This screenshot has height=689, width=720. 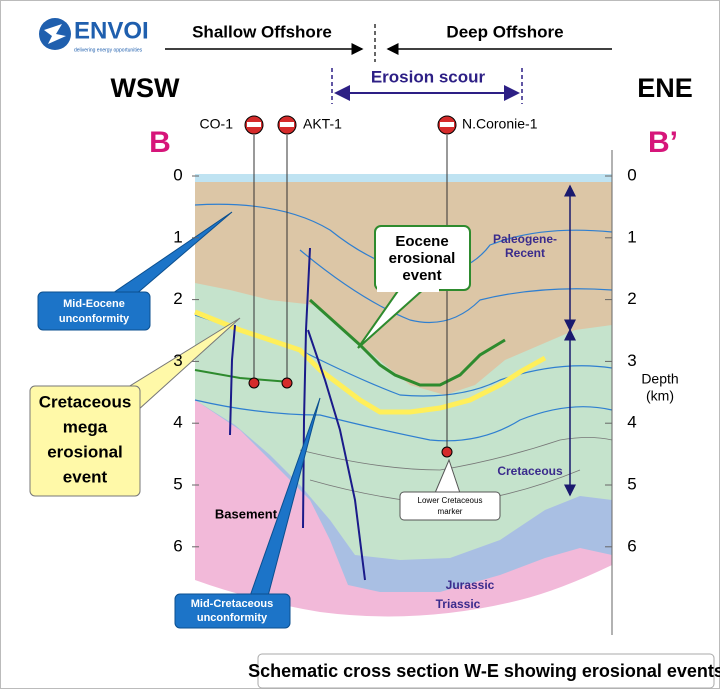 What do you see at coordinates (421, 241) in the screenshot?
I see `callout-text: Eocene` at bounding box center [421, 241].